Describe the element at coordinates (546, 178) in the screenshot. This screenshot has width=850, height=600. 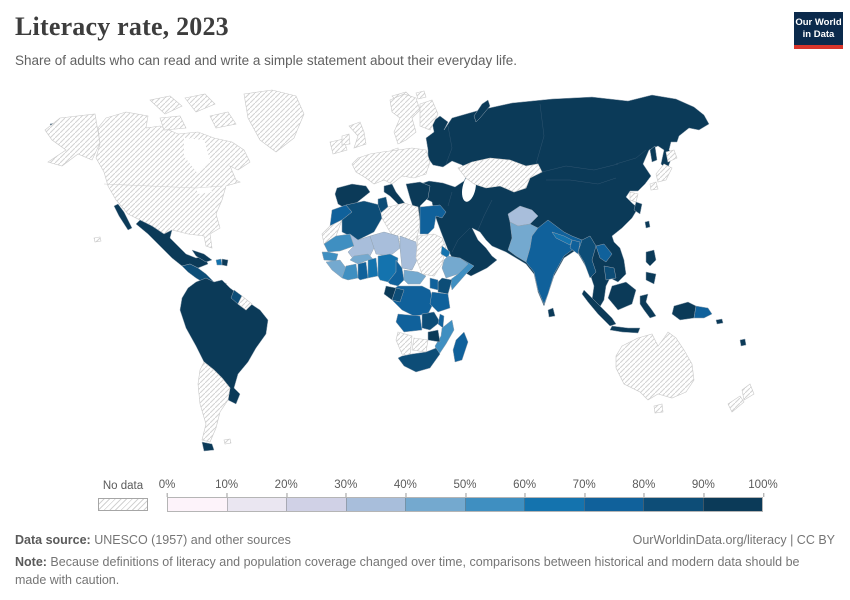
I see `internal-borders` at that location.